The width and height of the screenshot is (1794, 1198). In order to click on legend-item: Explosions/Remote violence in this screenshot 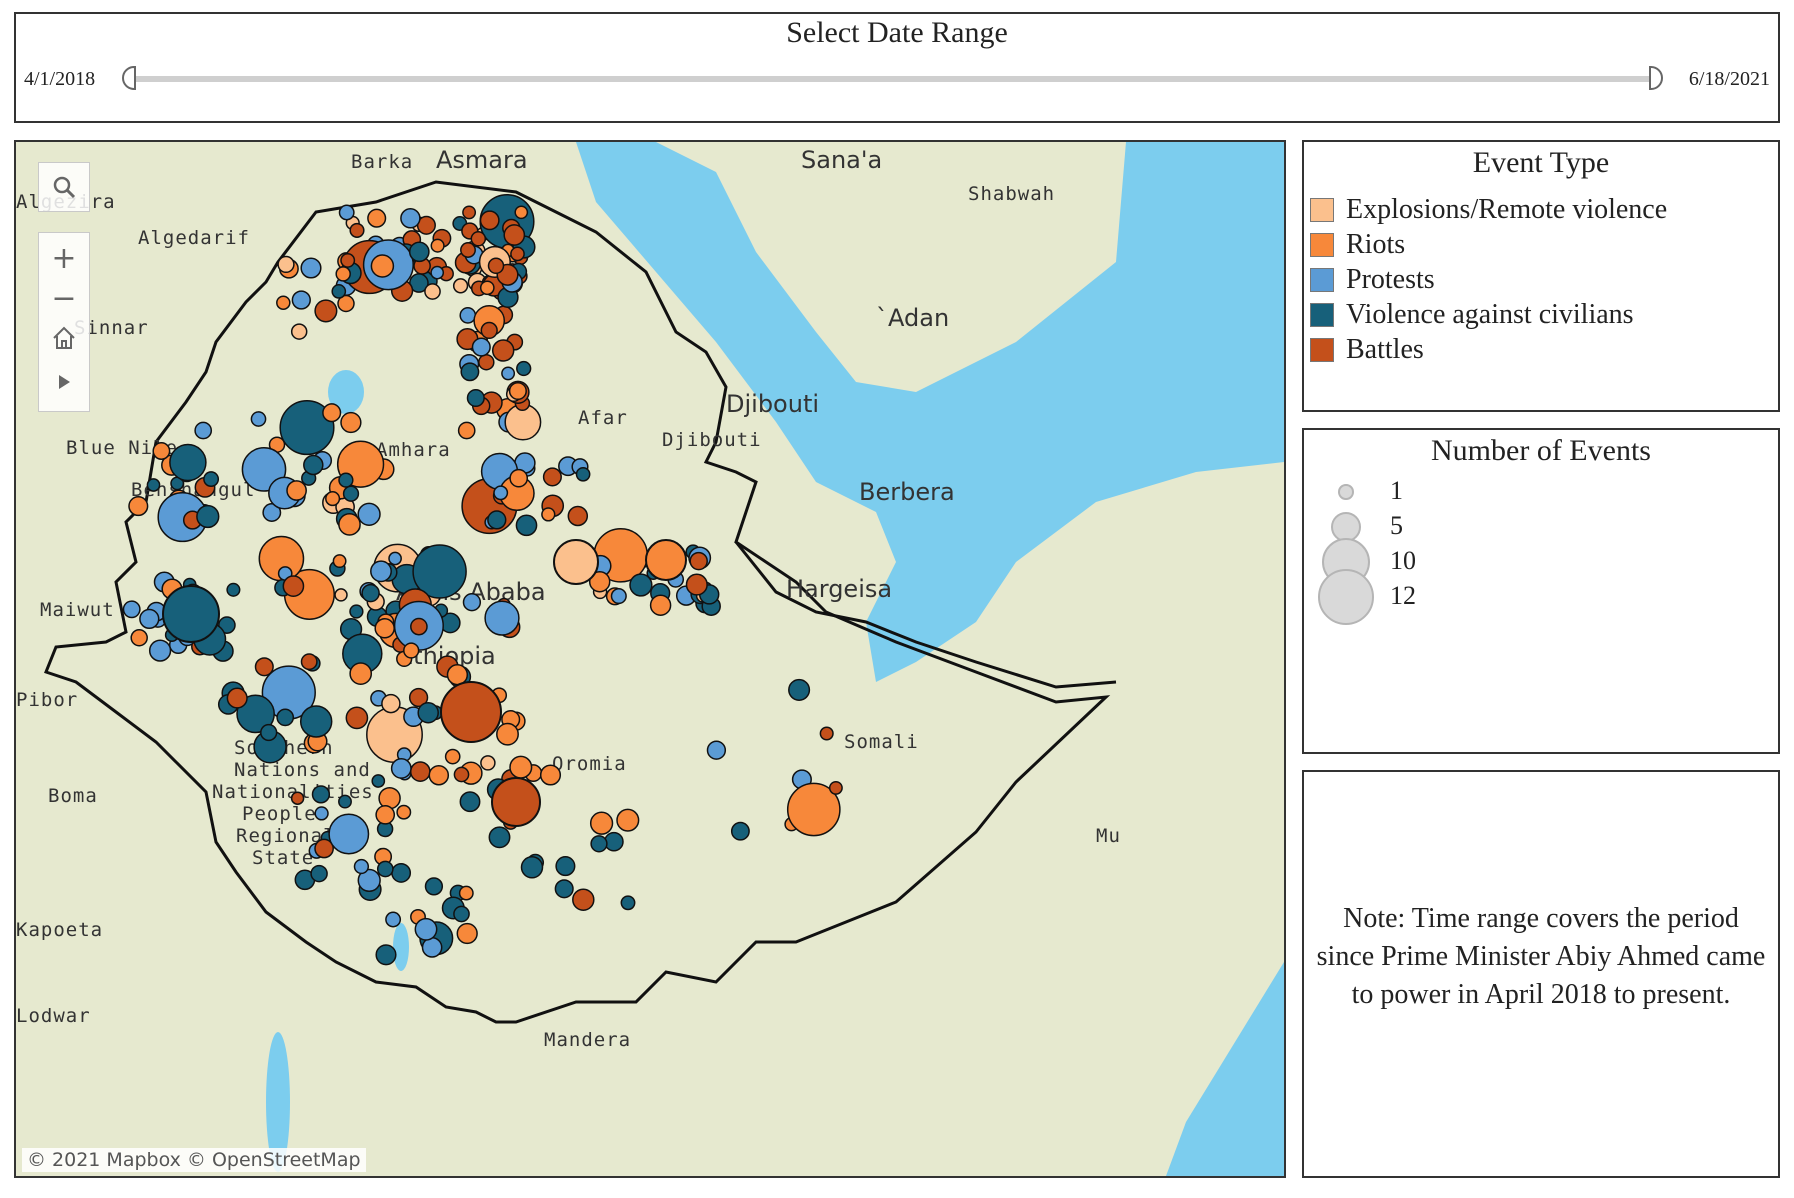, I will do `click(1488, 210)`.